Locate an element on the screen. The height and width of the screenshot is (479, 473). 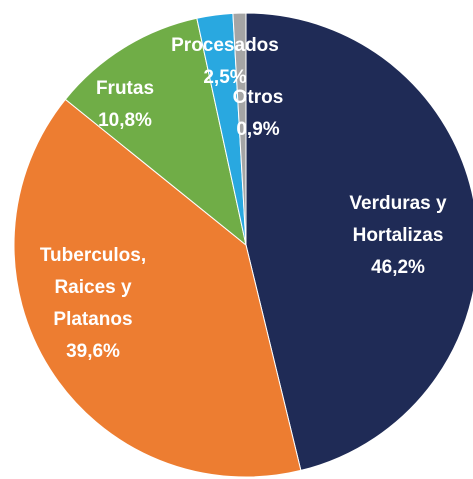
value-label: 2,5% is located at coordinates (225, 77).